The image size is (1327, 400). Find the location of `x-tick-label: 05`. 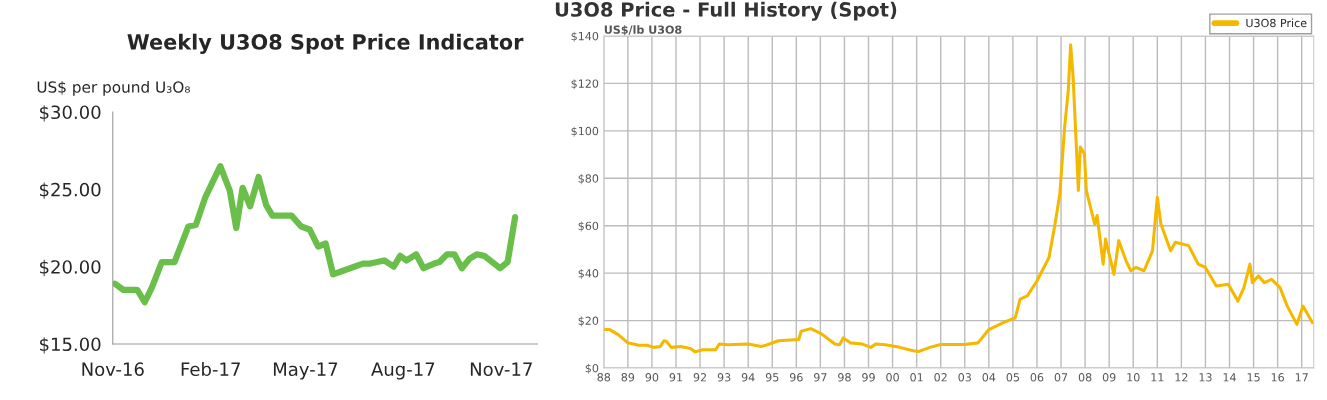

x-tick-label: 05 is located at coordinates (1012, 377).